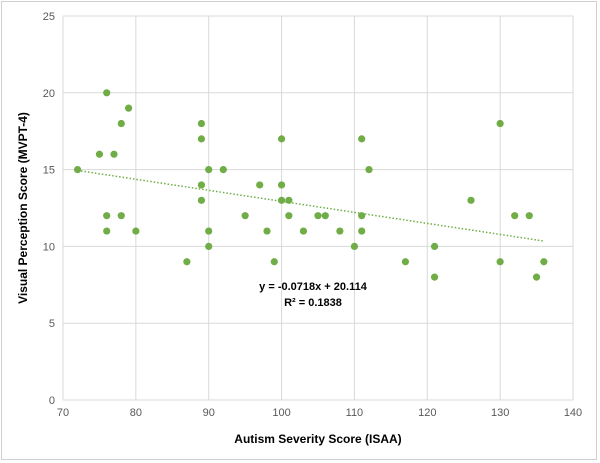 The height and width of the screenshot is (463, 600). What do you see at coordinates (313, 287) in the screenshot?
I see `trendline-equation: y = -0.0718x + 20.114` at bounding box center [313, 287].